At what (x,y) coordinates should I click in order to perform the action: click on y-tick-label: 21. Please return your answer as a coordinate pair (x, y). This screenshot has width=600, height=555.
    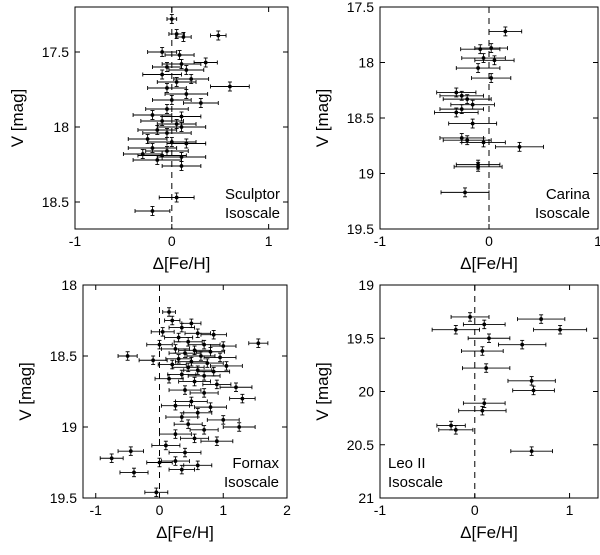
    Looking at the image, I should click on (366, 498).